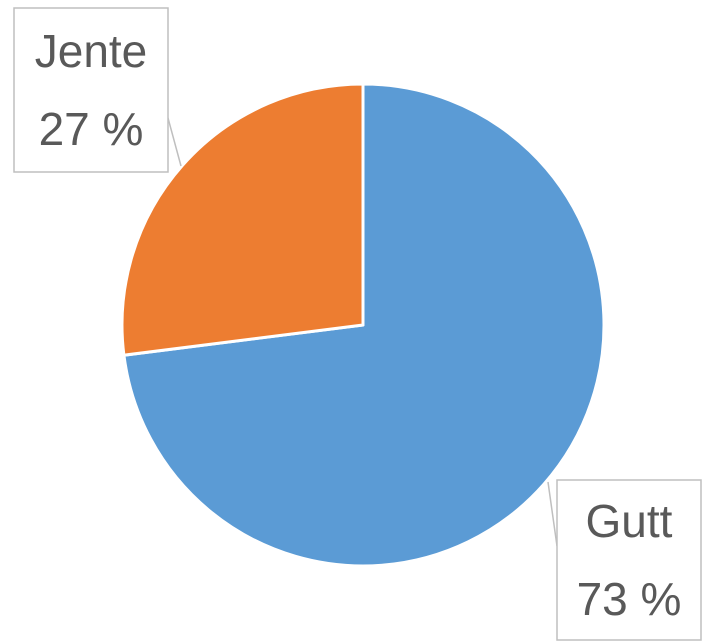 Image resolution: width=703 pixels, height=642 pixels. Describe the element at coordinates (629, 521) in the screenshot. I see `slice-label: Gutt` at that location.